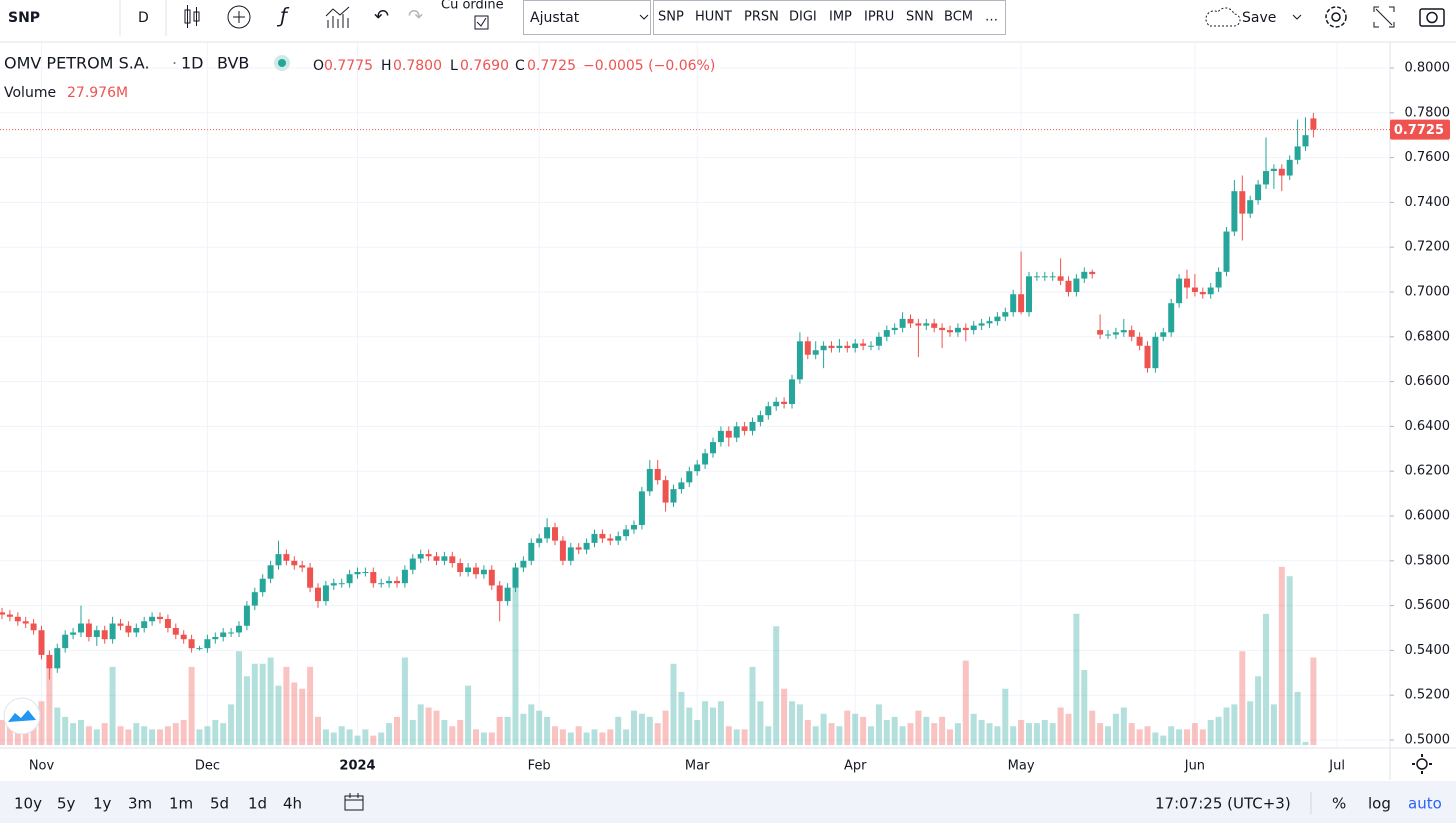  What do you see at coordinates (66, 804) in the screenshot?
I see `range-button: 5y` at bounding box center [66, 804].